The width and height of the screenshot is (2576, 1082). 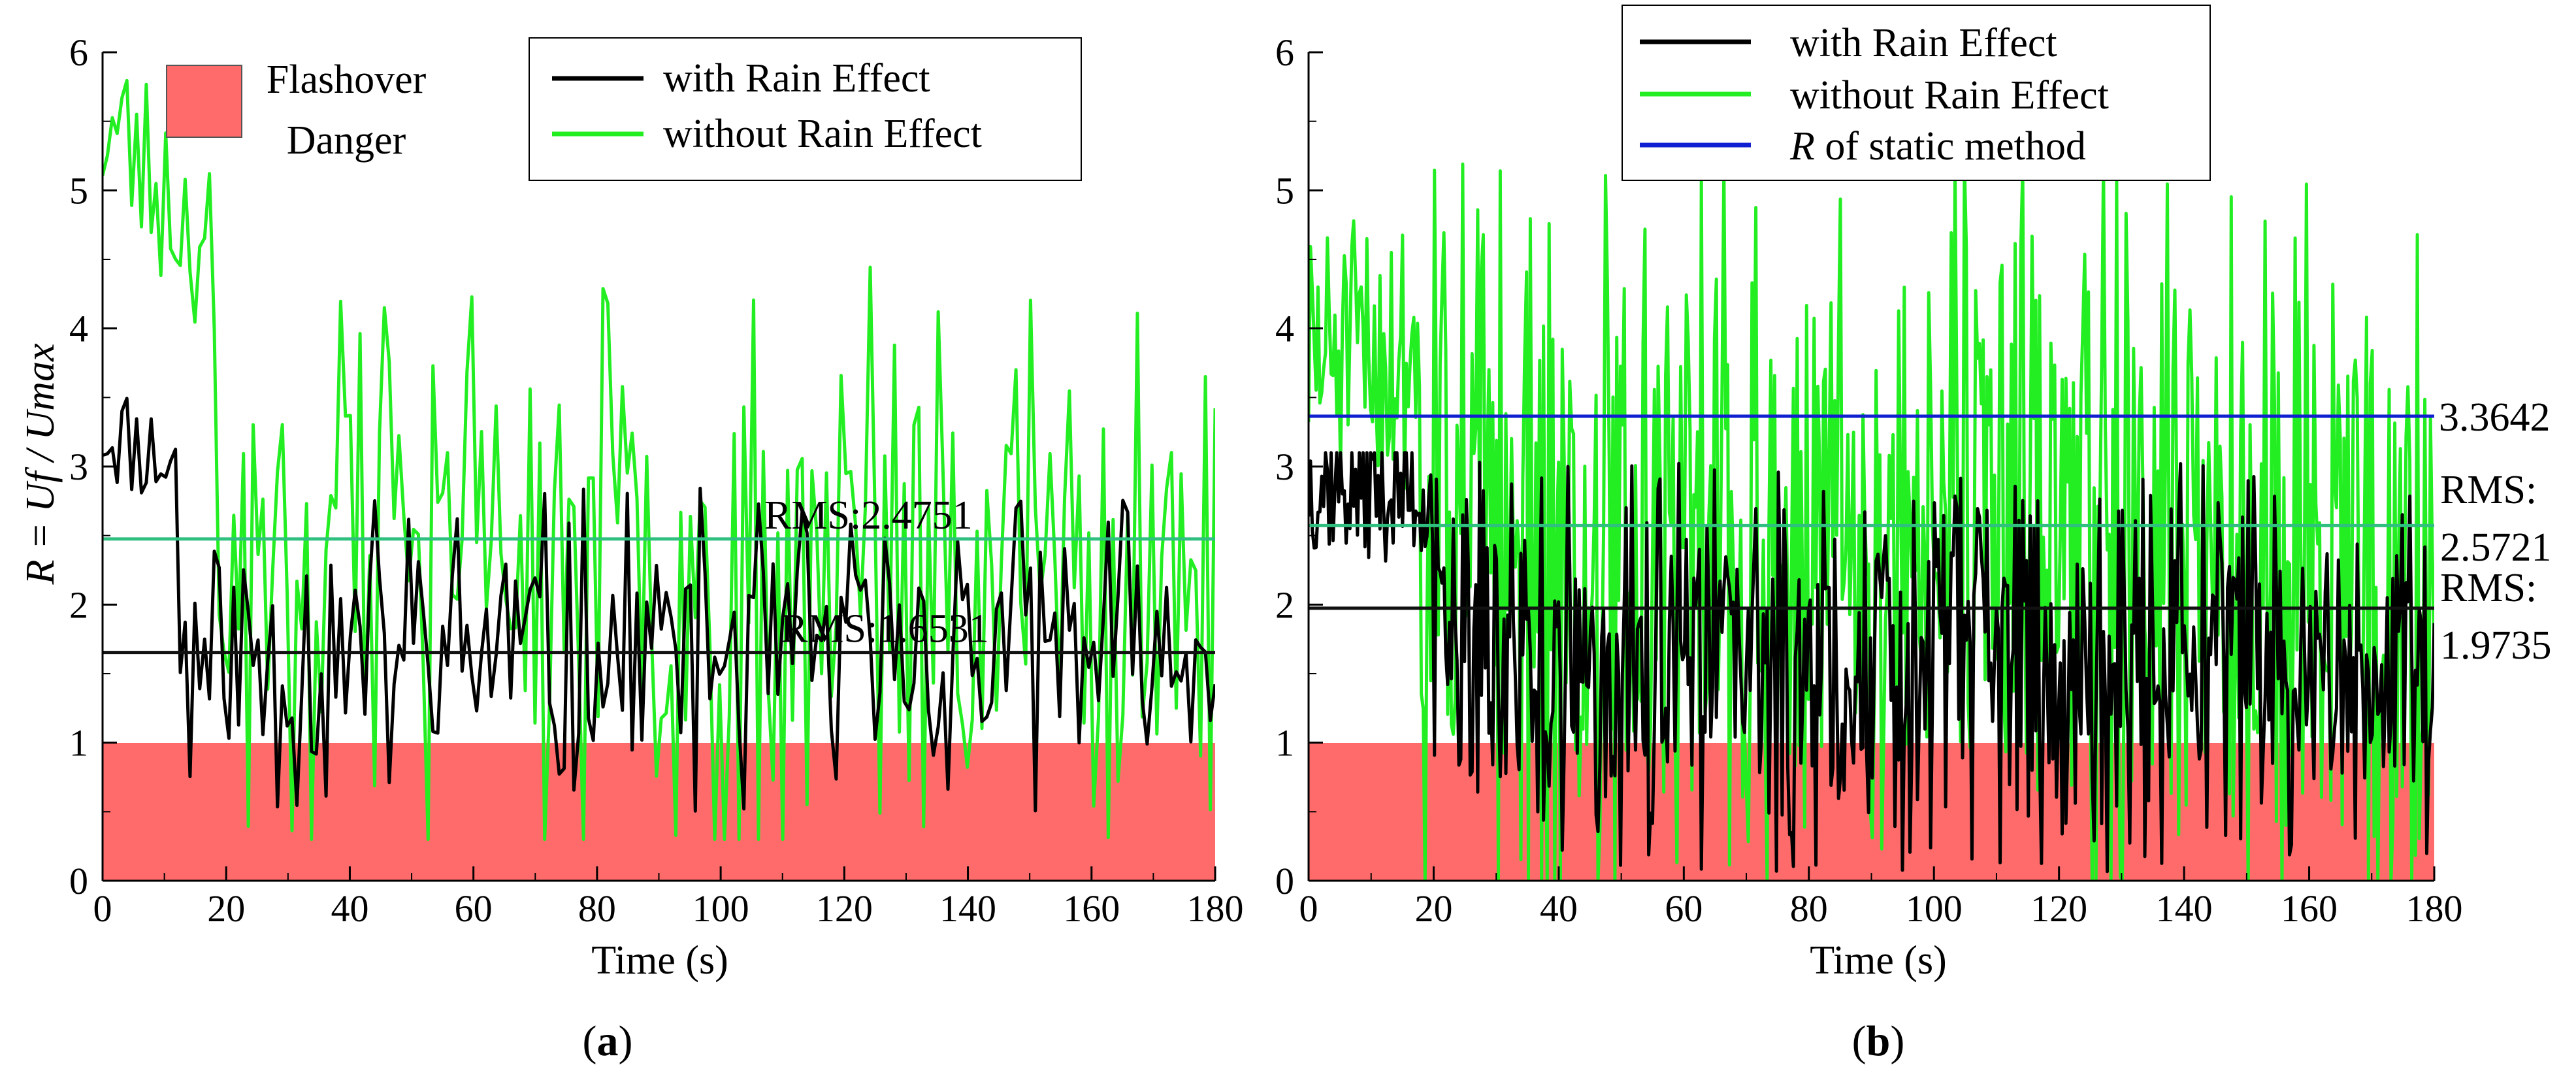 I want to click on legend-box-a, so click(x=805, y=109).